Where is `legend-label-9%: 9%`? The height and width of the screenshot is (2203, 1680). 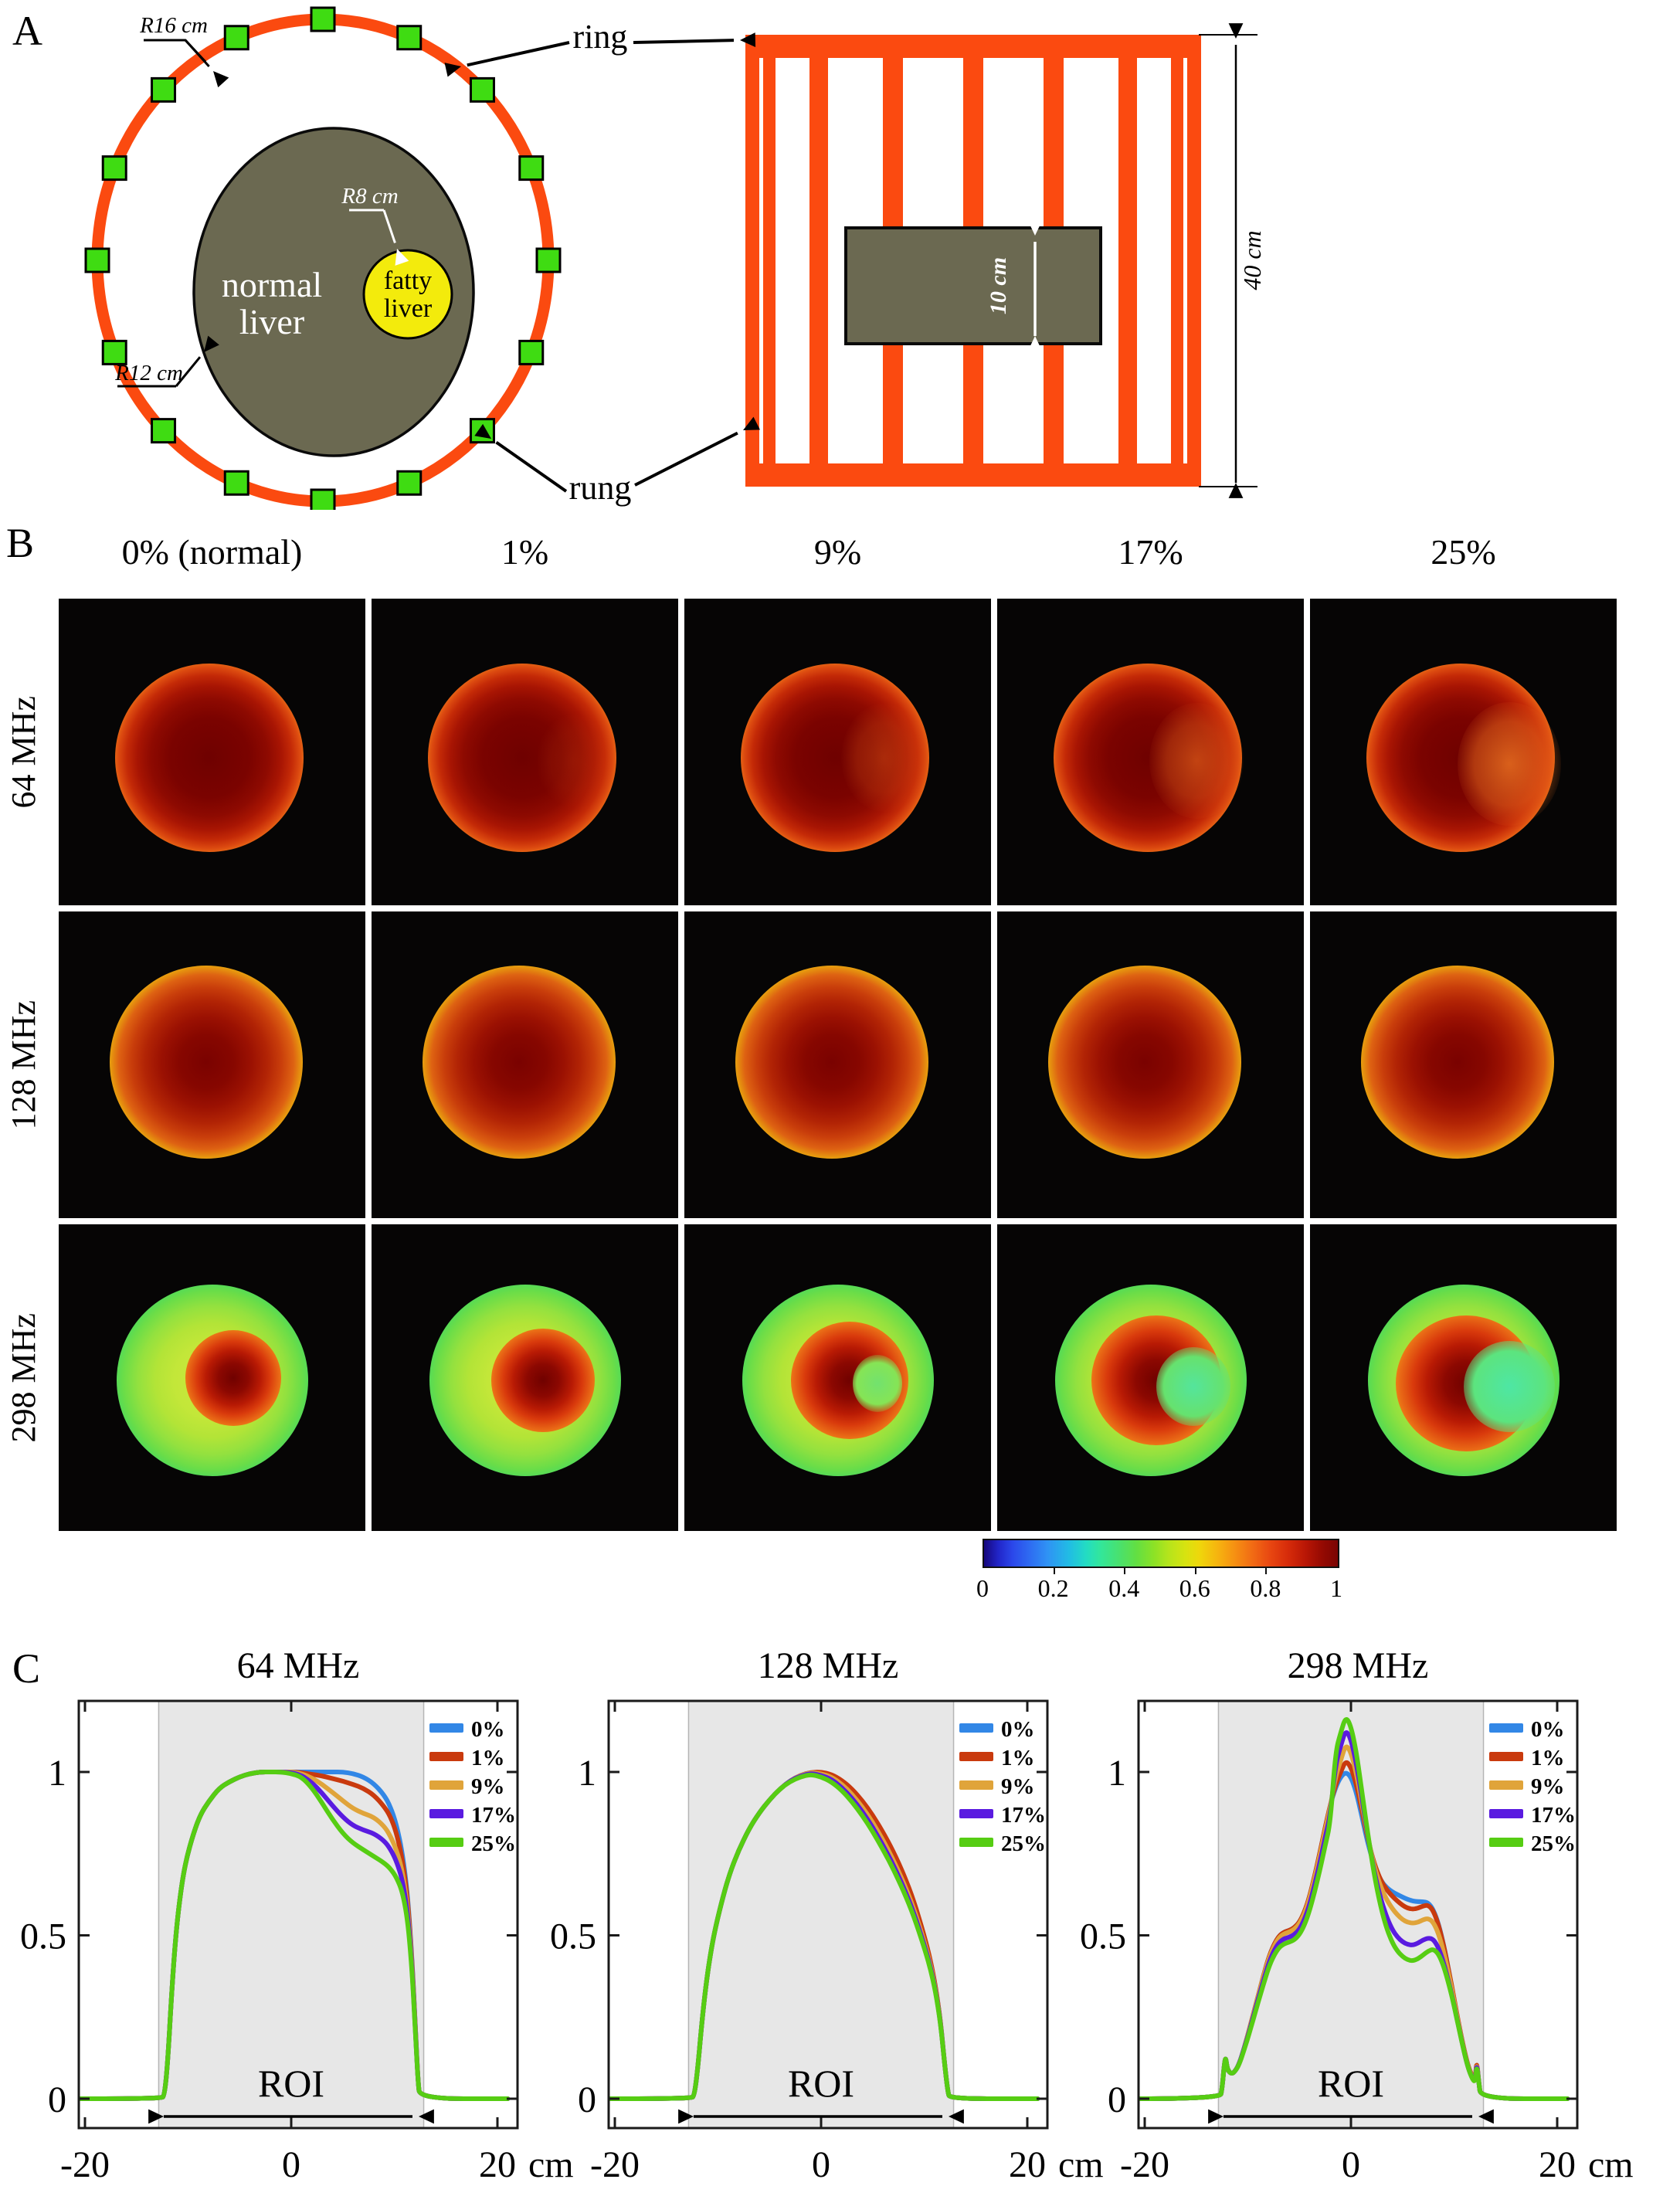 legend-label-9%: 9% is located at coordinates (1548, 1786).